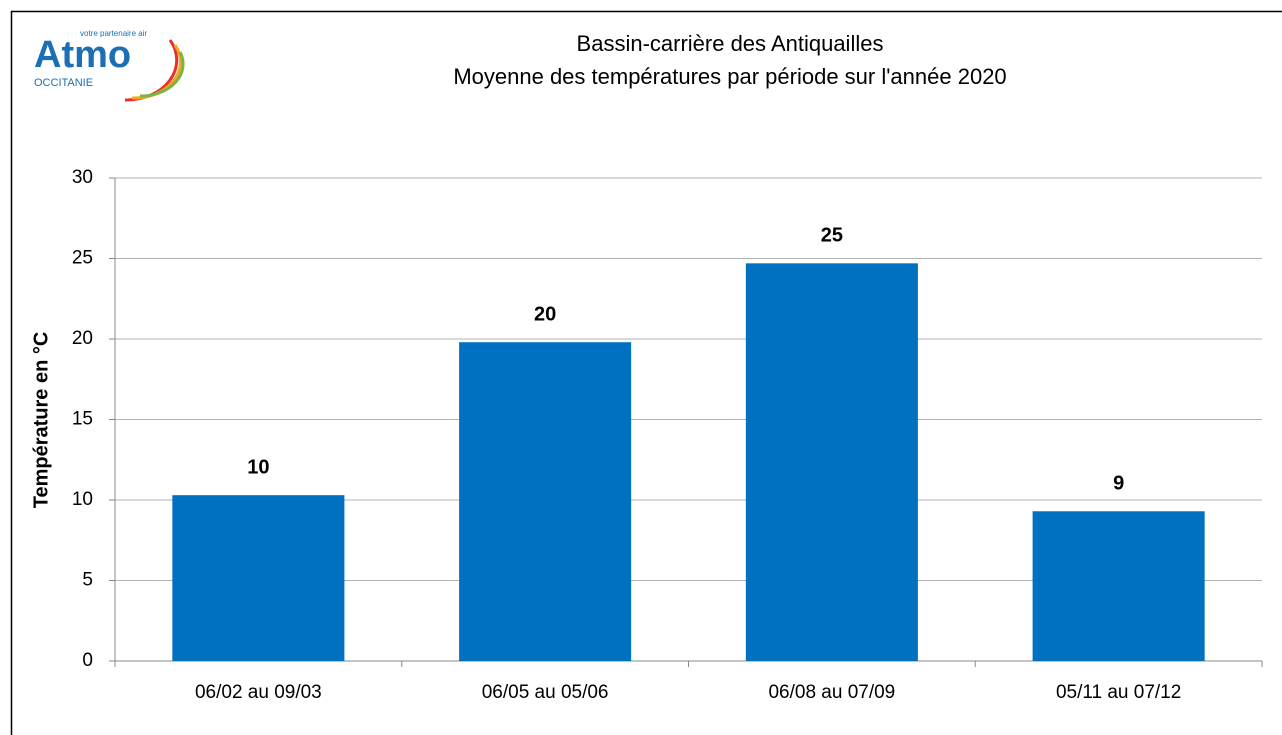  Describe the element at coordinates (87, 580) in the screenshot. I see `y-tick-label: 5` at that location.